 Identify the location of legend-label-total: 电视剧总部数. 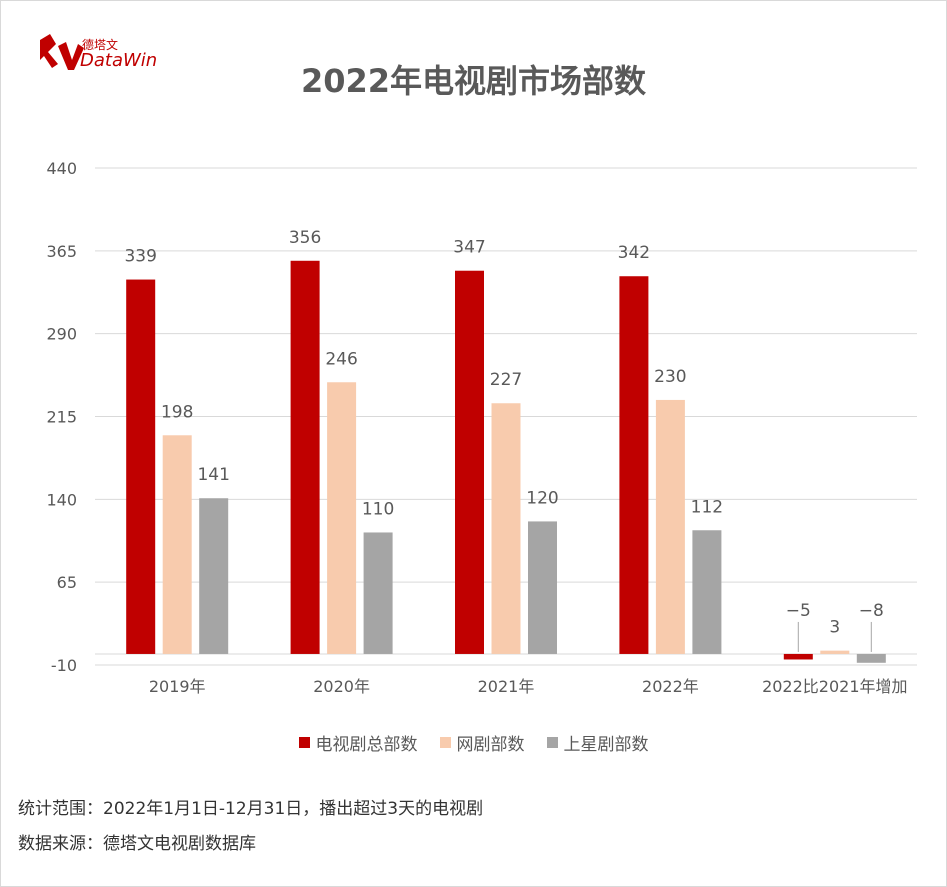
(366, 745).